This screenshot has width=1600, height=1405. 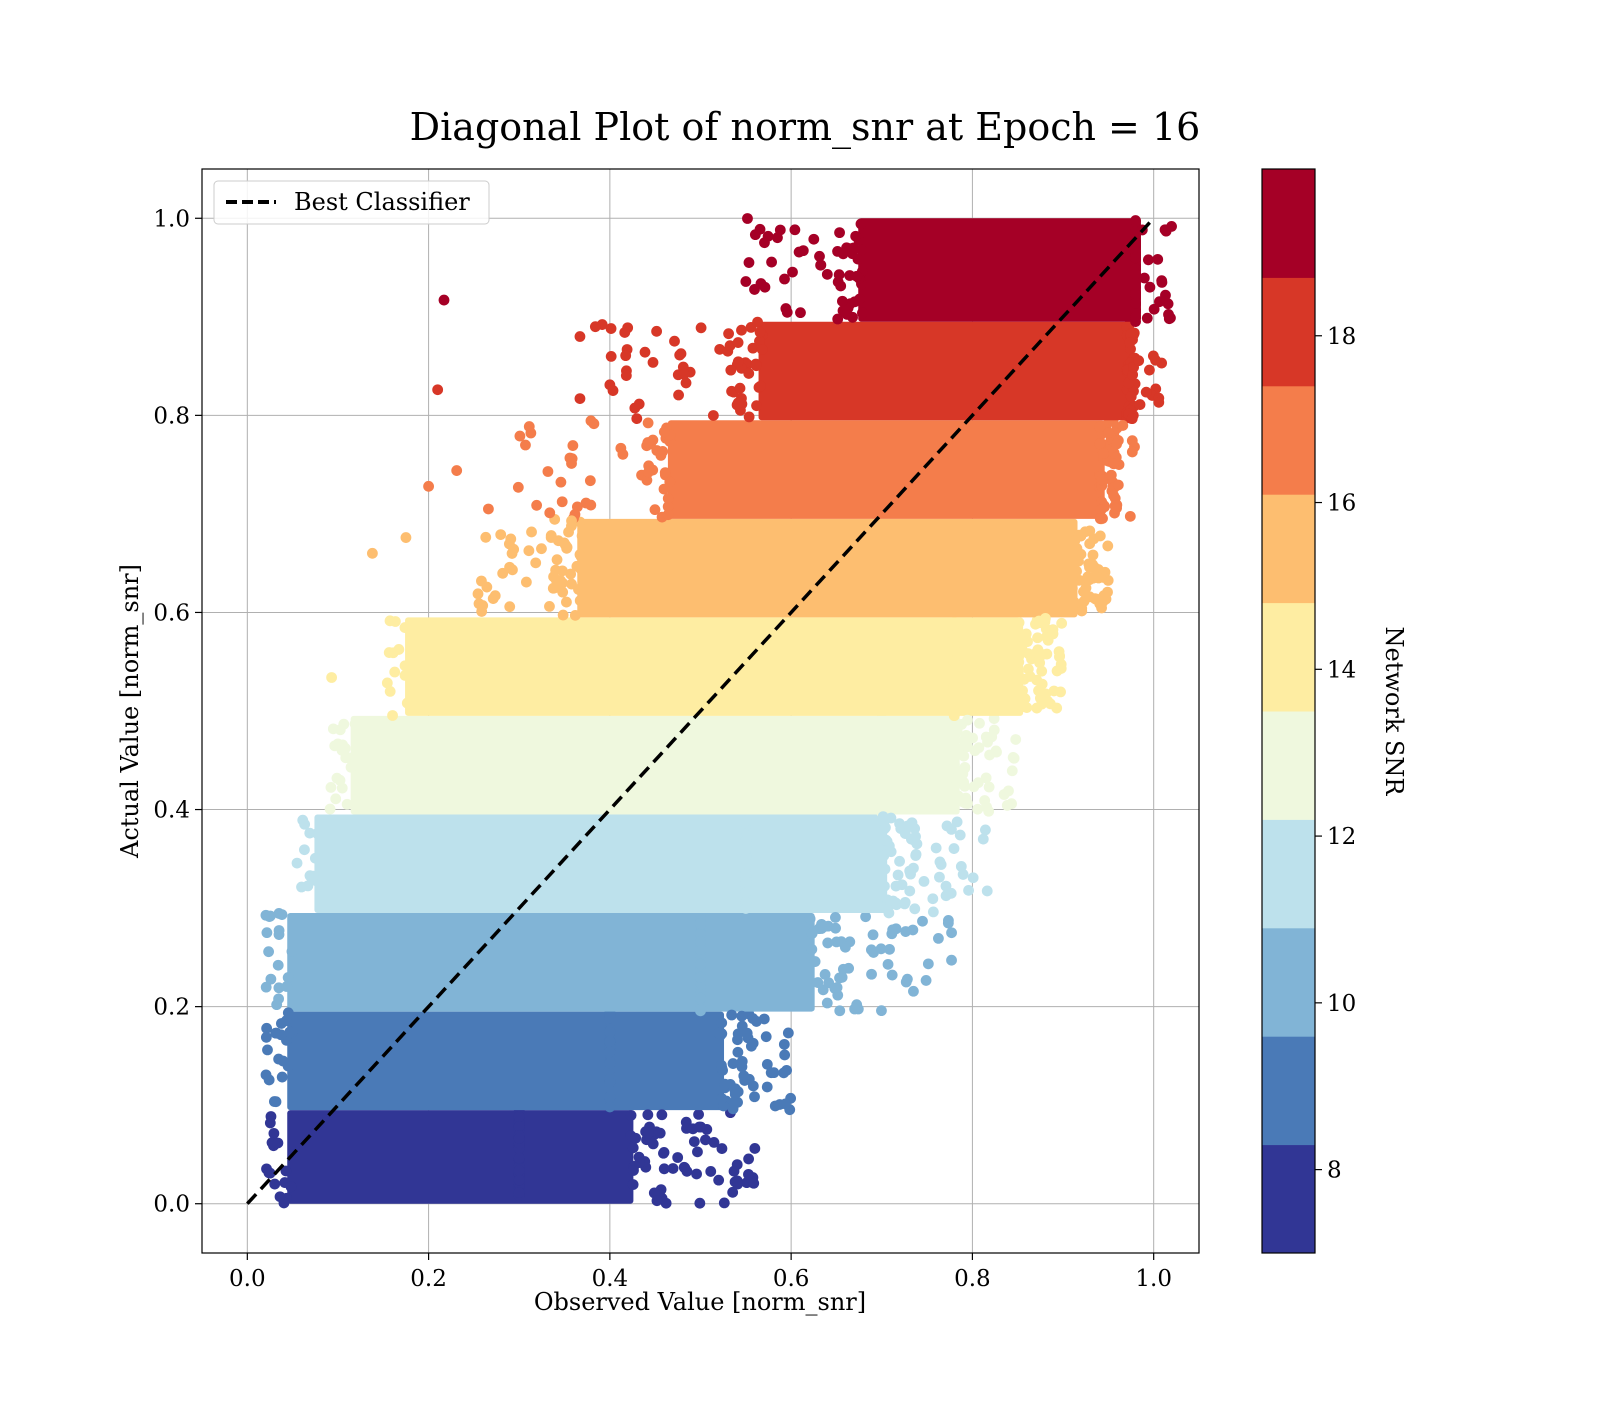 What do you see at coordinates (1341, 1004) in the screenshot?
I see `colorbar-tick-label: 10` at bounding box center [1341, 1004].